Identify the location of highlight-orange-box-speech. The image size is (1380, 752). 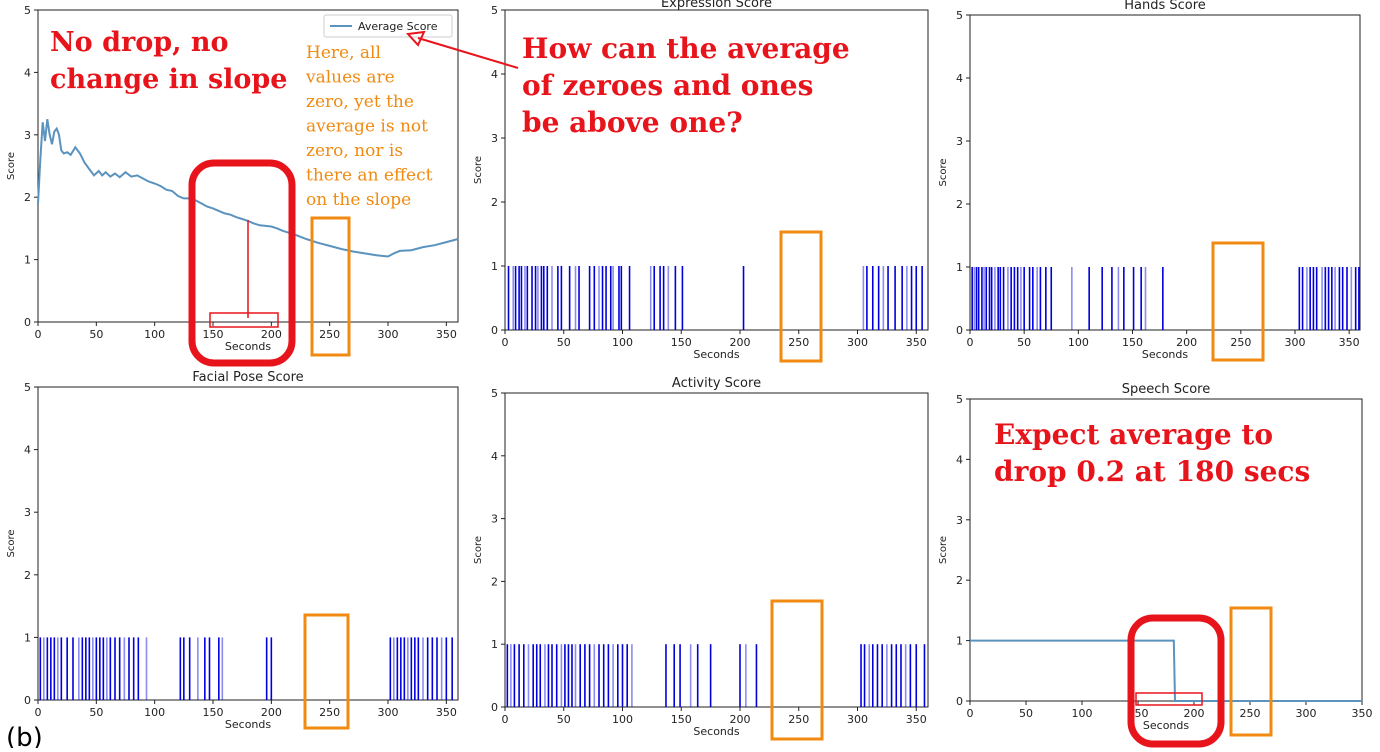
(1251, 671).